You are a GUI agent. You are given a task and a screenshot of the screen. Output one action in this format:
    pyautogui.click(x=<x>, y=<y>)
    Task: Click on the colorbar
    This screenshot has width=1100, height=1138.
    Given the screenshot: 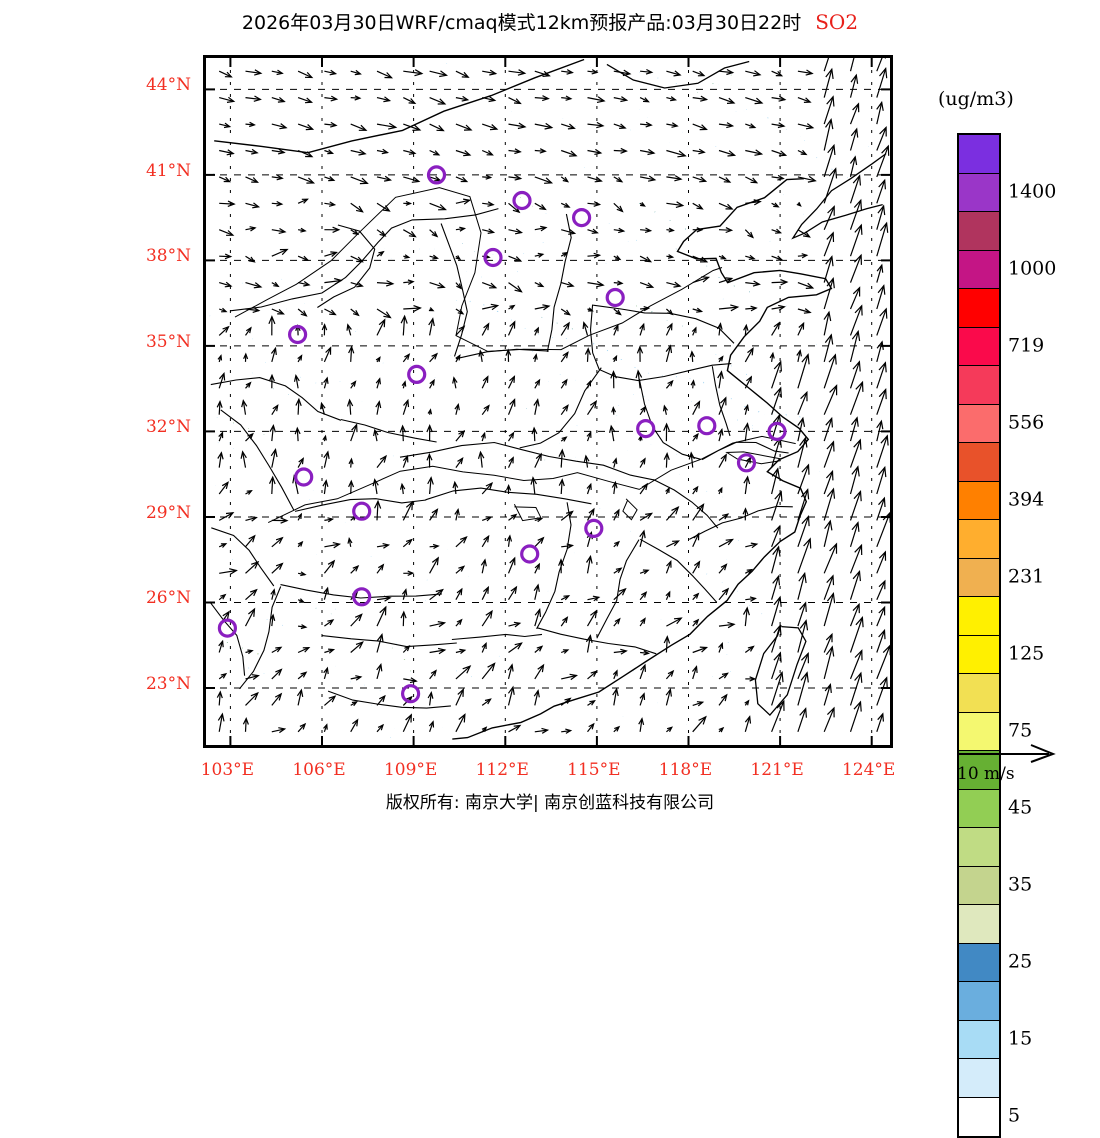 What is the action you would take?
    pyautogui.click(x=979, y=635)
    